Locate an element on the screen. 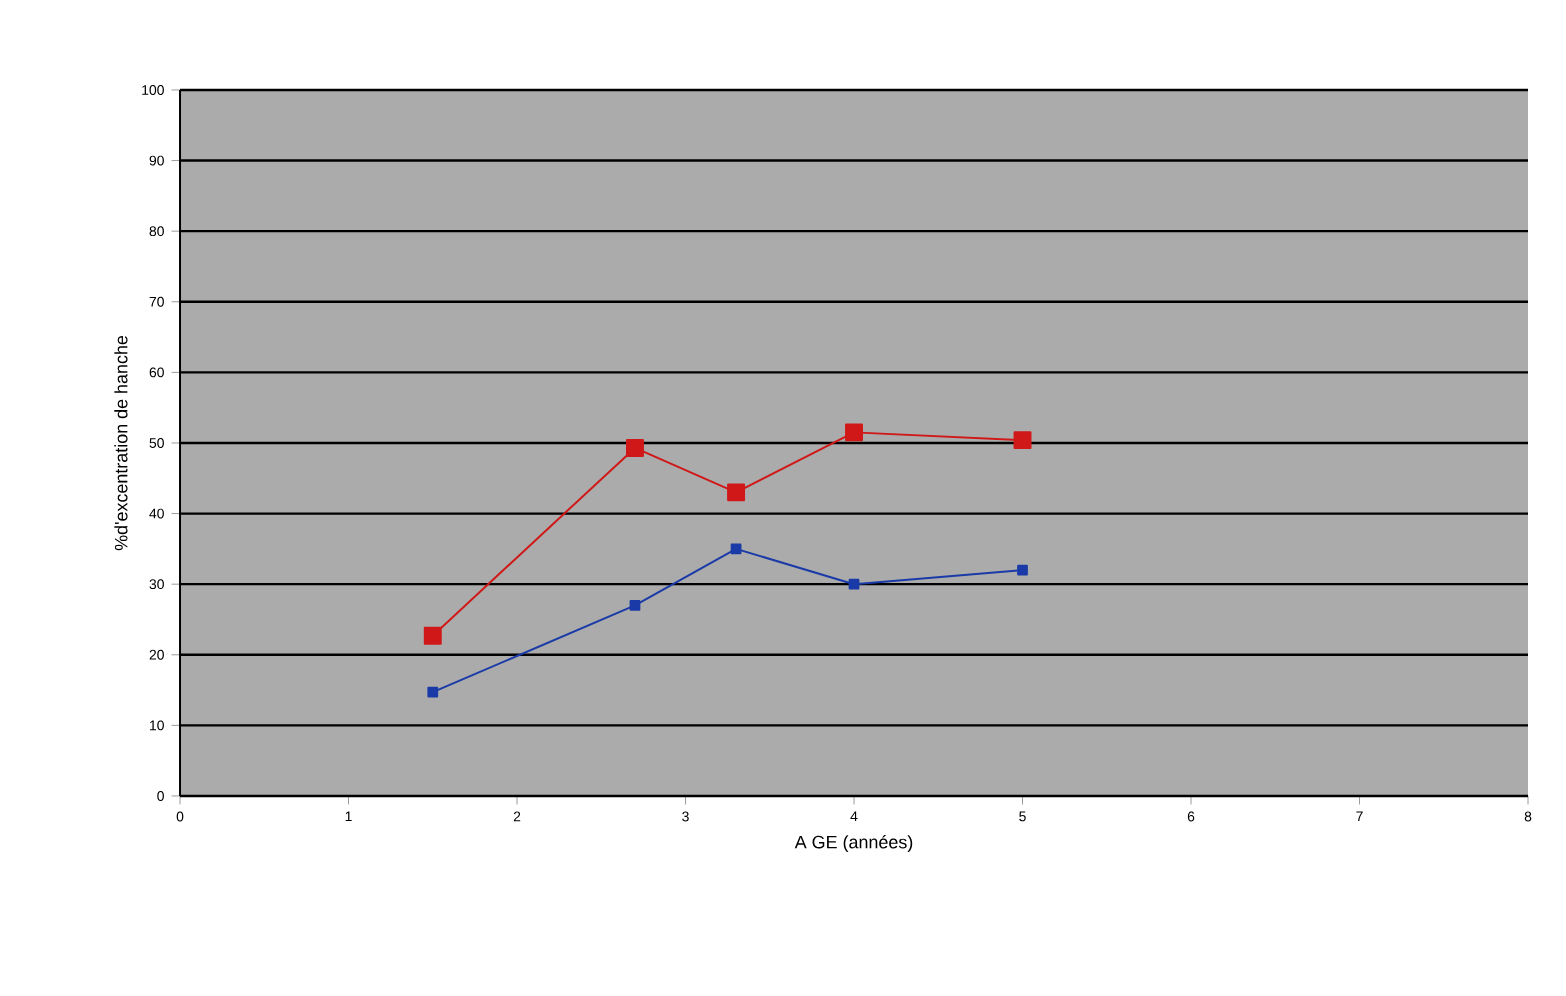 Image resolution: width=1566 pixels, height=996 pixels. y-axis-title: %d'excentration de hanche is located at coordinates (121, 443).